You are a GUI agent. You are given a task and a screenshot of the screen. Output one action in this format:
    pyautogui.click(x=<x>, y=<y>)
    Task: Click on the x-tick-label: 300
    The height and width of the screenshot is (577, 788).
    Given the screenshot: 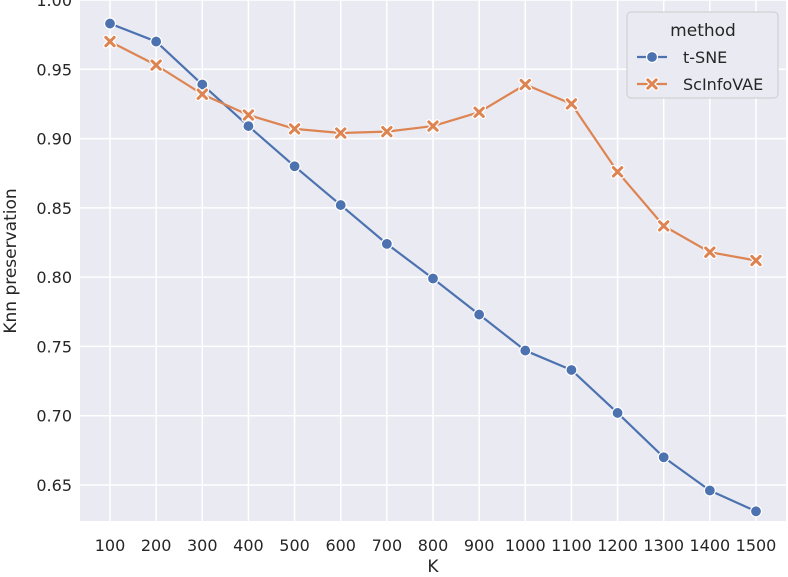 What is the action you would take?
    pyautogui.click(x=202, y=545)
    